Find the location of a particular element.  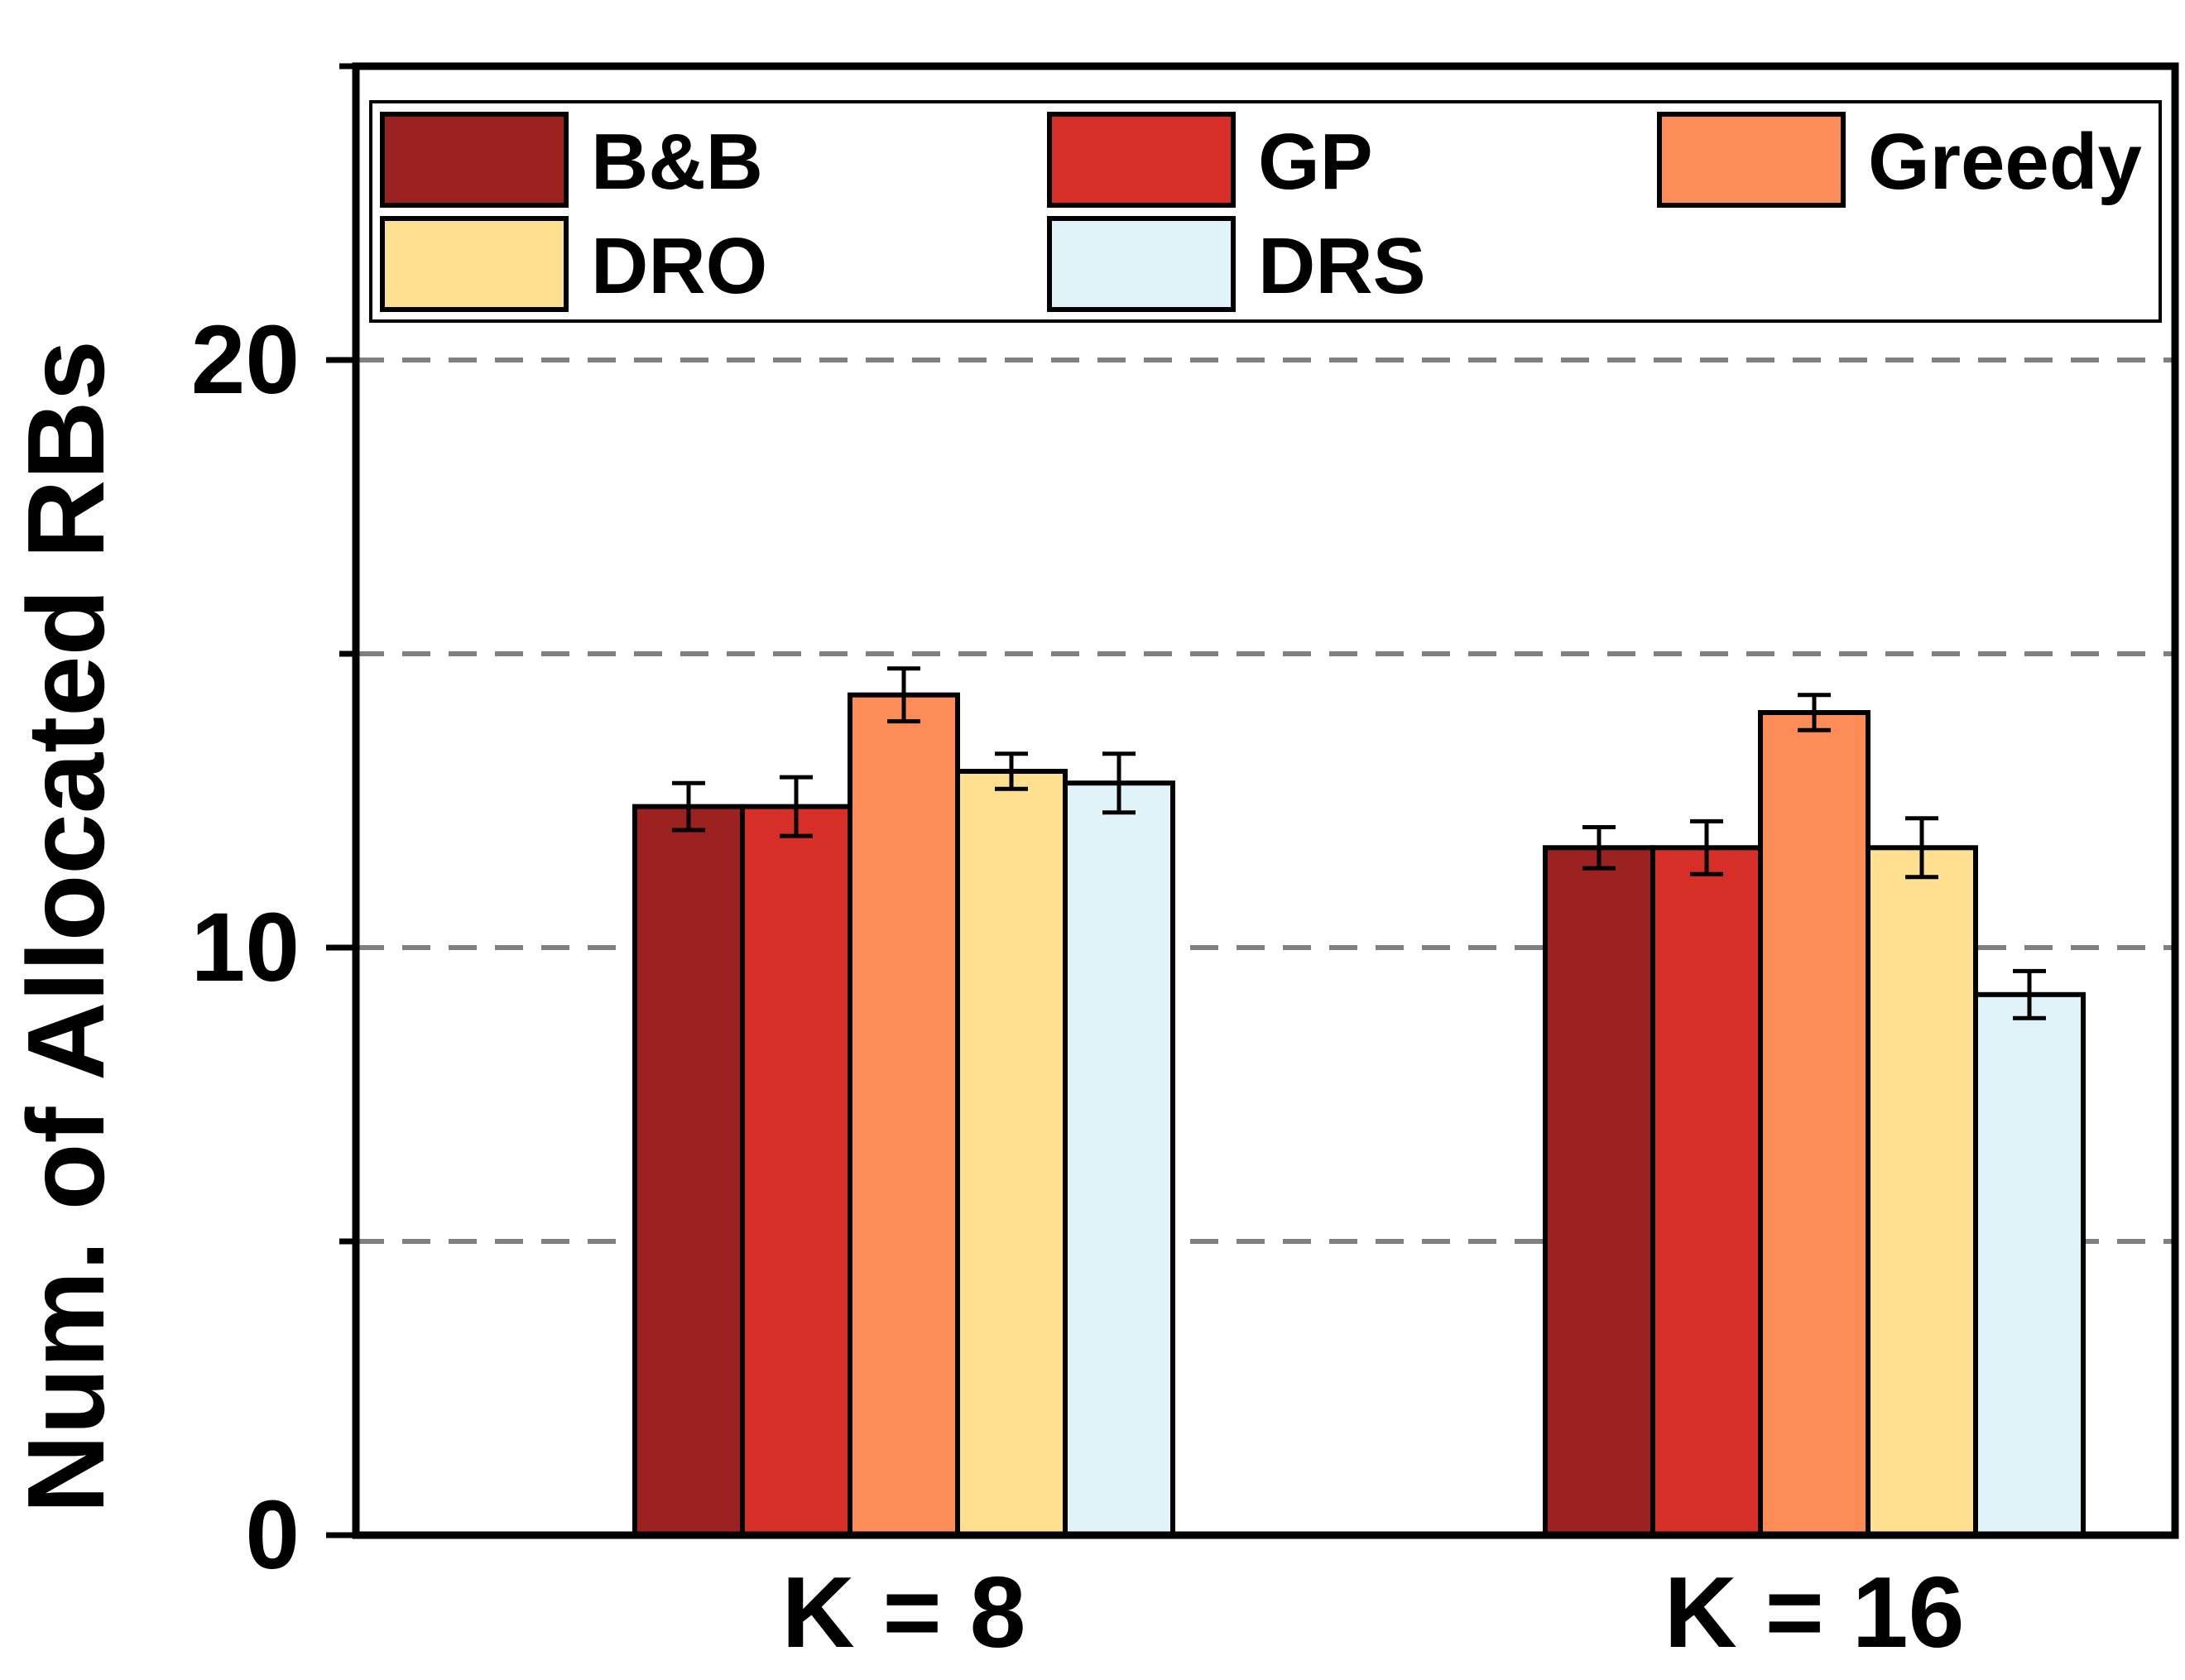

legend-box is located at coordinates (1266, 211).